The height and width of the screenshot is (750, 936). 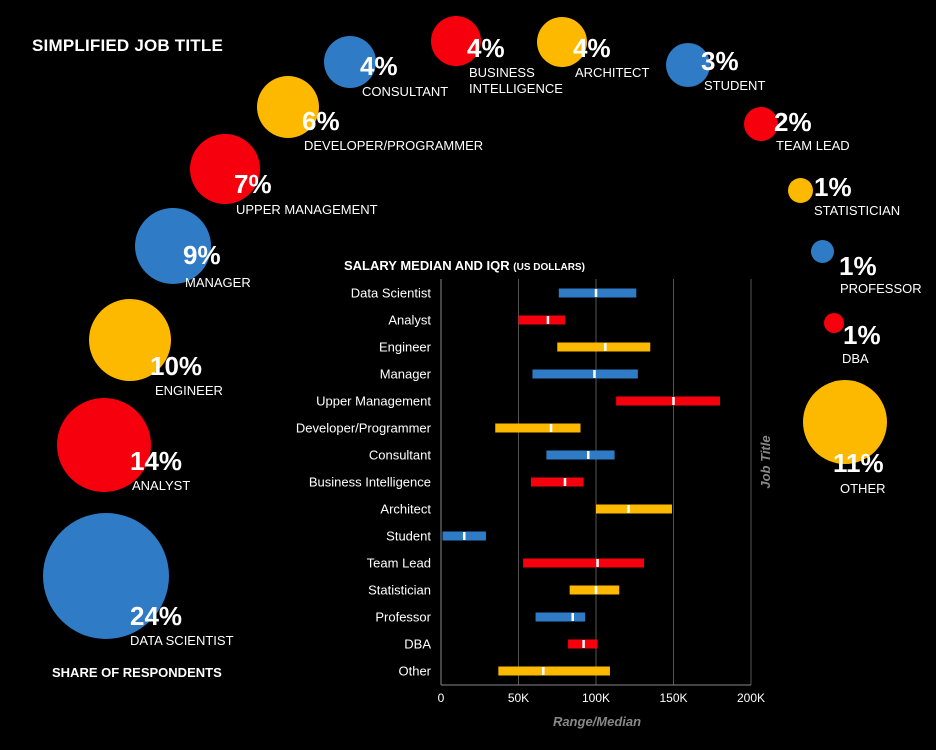 I want to click on bubble-other, so click(x=845, y=422).